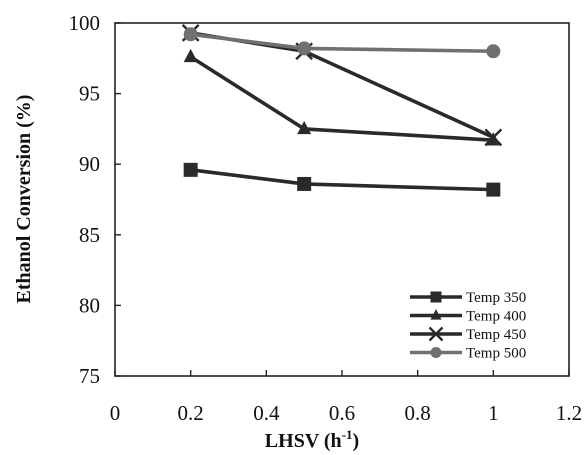 The width and height of the screenshot is (588, 455). I want to click on legend-label: Temp 400, so click(496, 317).